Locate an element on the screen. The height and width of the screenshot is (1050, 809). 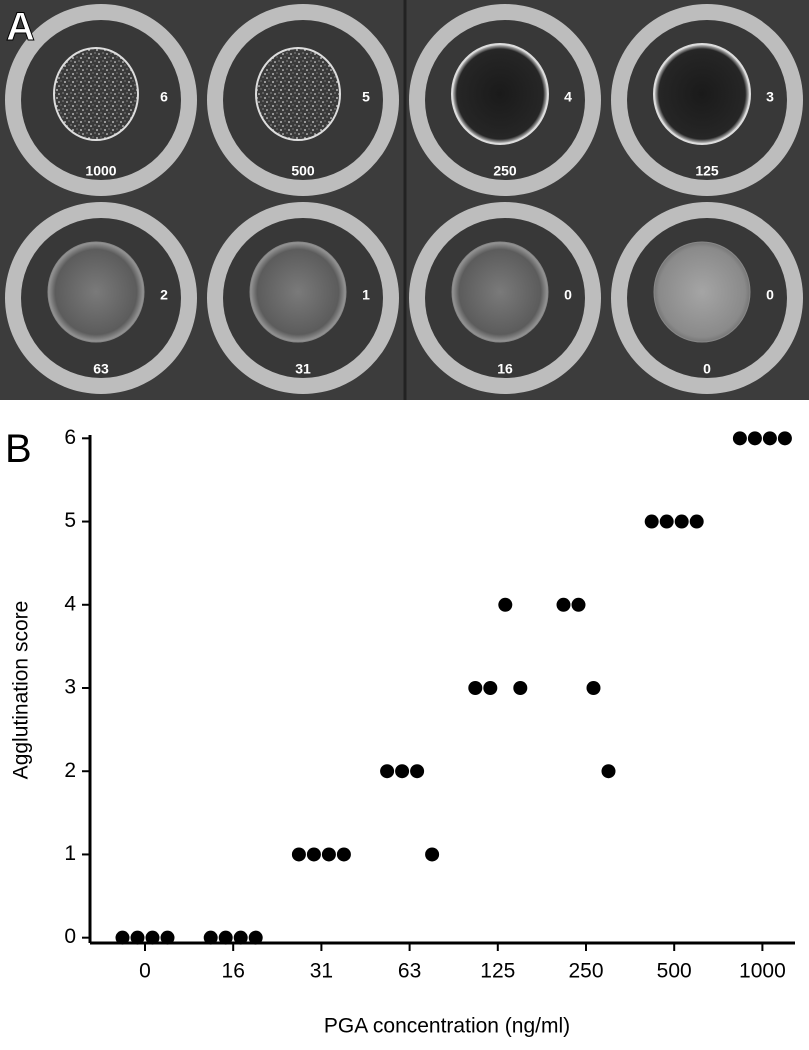
well-score: 2 is located at coordinates (164, 295).